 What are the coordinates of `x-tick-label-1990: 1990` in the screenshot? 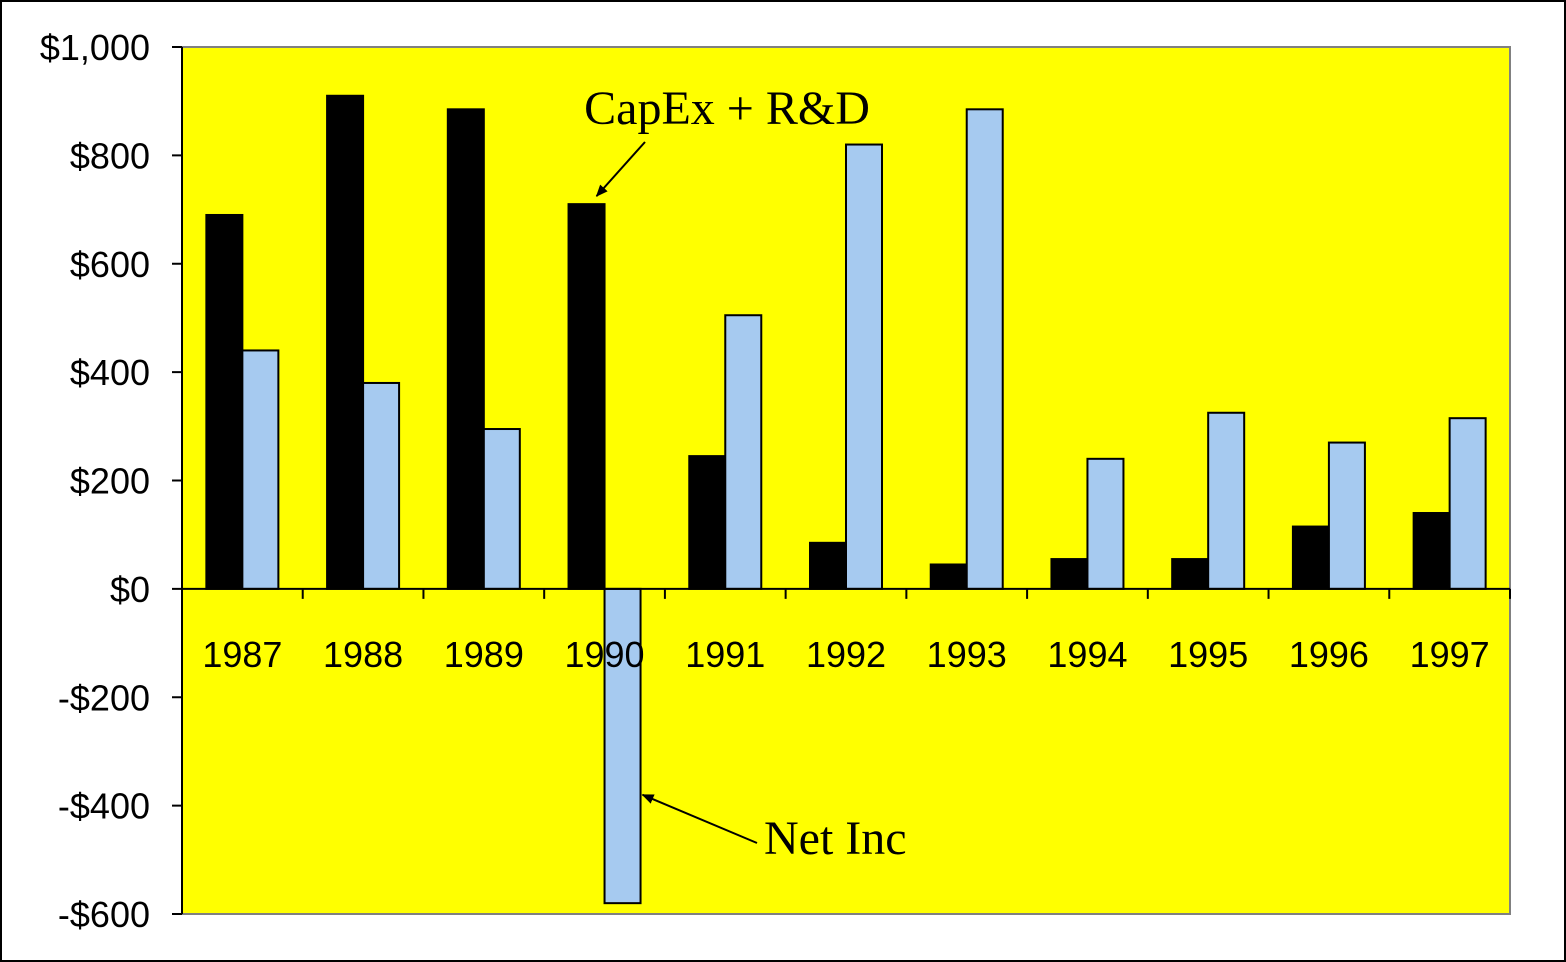 It's located at (604, 654).